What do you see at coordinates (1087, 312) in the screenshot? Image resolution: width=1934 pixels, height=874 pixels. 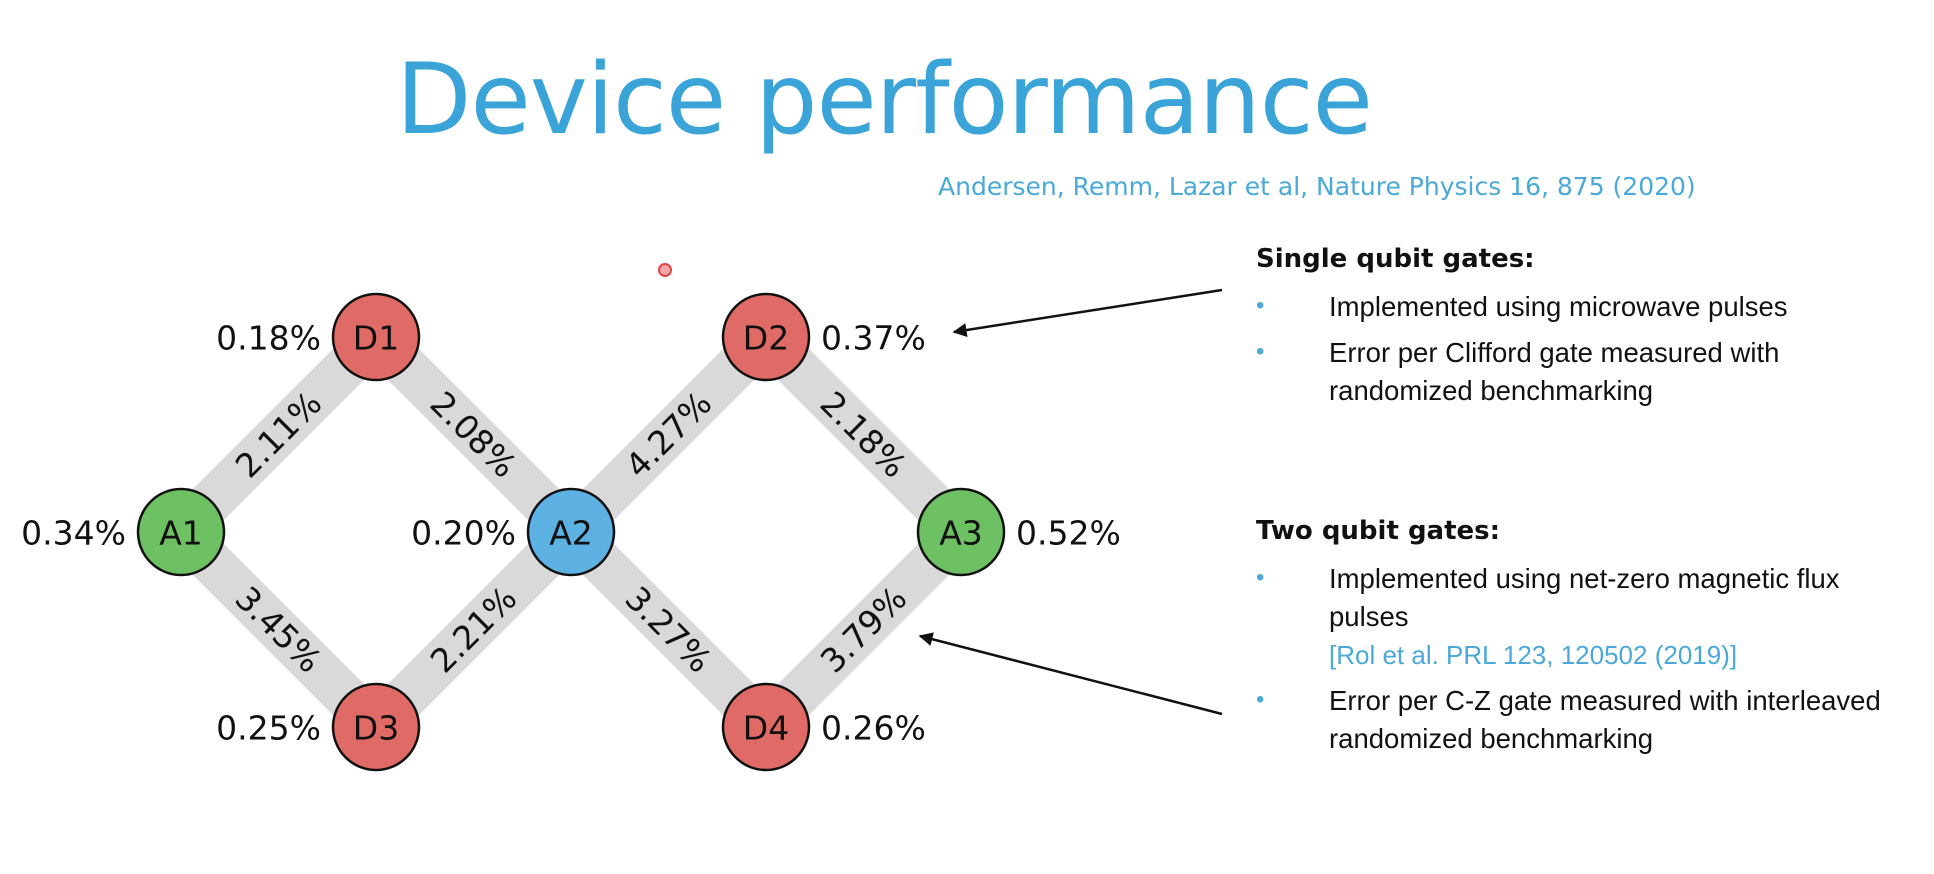 I see `single-qubit-arrow` at bounding box center [1087, 312].